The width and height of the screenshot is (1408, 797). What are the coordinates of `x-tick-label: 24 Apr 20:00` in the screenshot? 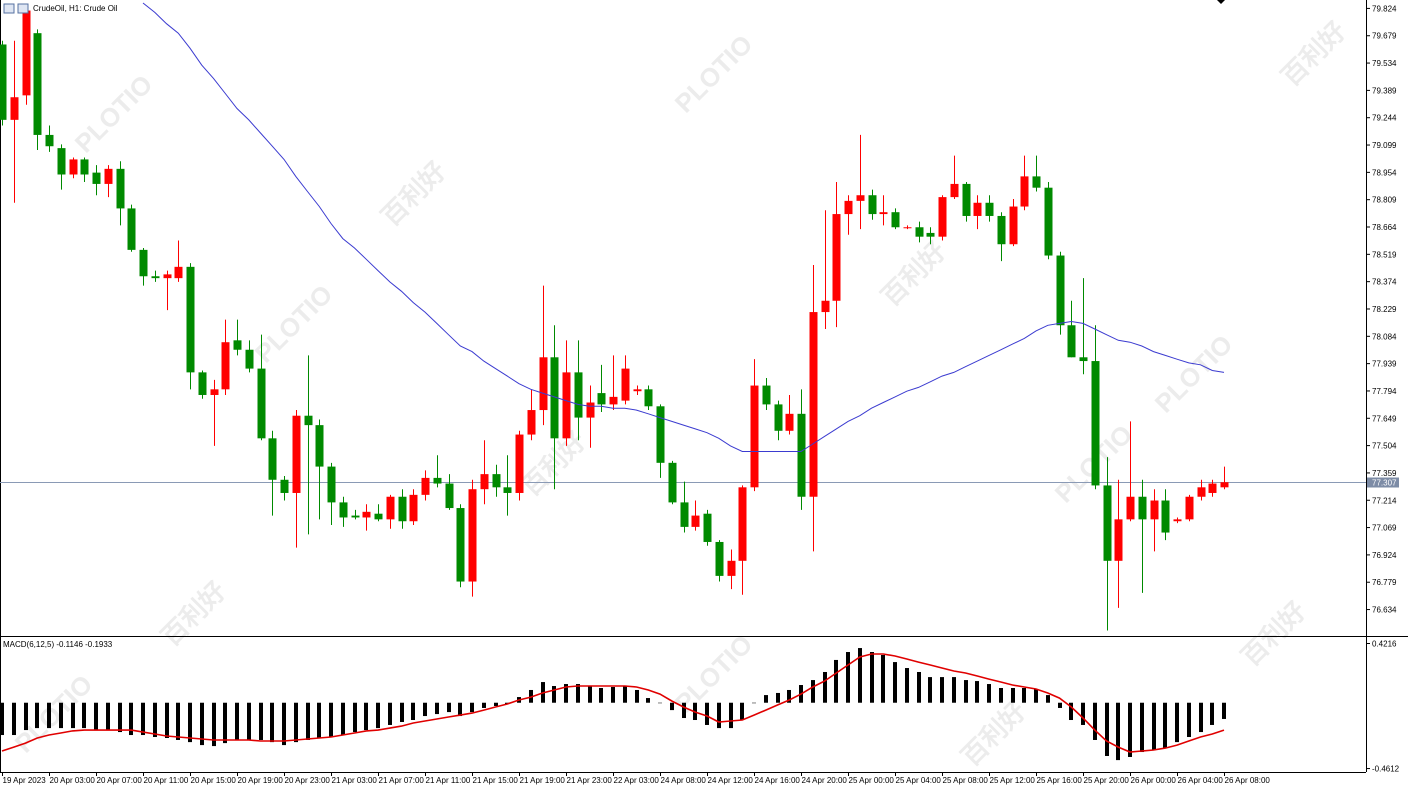 It's located at (825, 780).